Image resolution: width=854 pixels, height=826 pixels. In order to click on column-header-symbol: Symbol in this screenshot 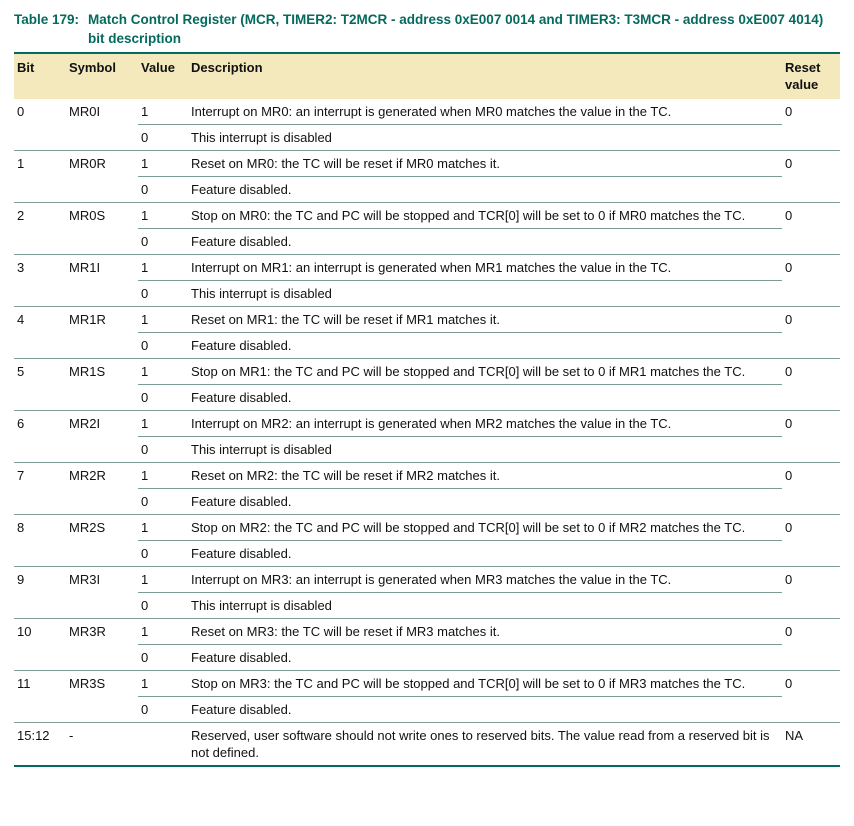, I will do `click(102, 76)`.